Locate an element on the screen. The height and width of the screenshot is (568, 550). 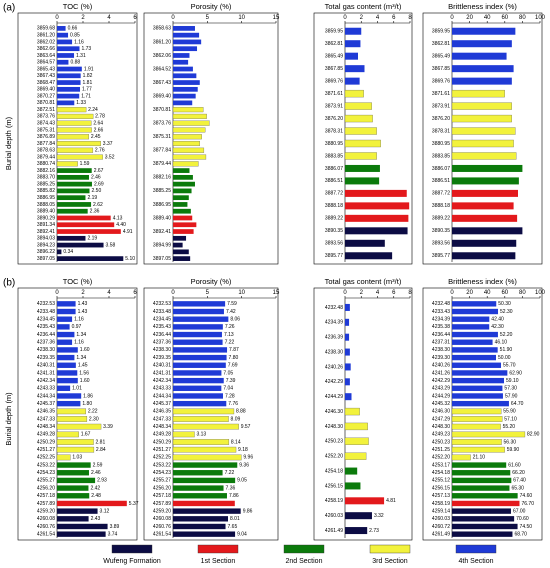
y-tick-label: 4260.08 is located at coordinates (162, 519).